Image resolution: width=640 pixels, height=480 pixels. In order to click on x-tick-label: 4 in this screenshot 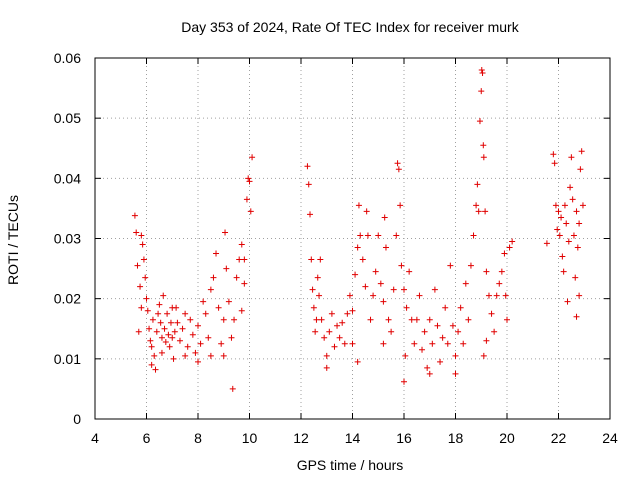, I will do `click(95, 438)`.